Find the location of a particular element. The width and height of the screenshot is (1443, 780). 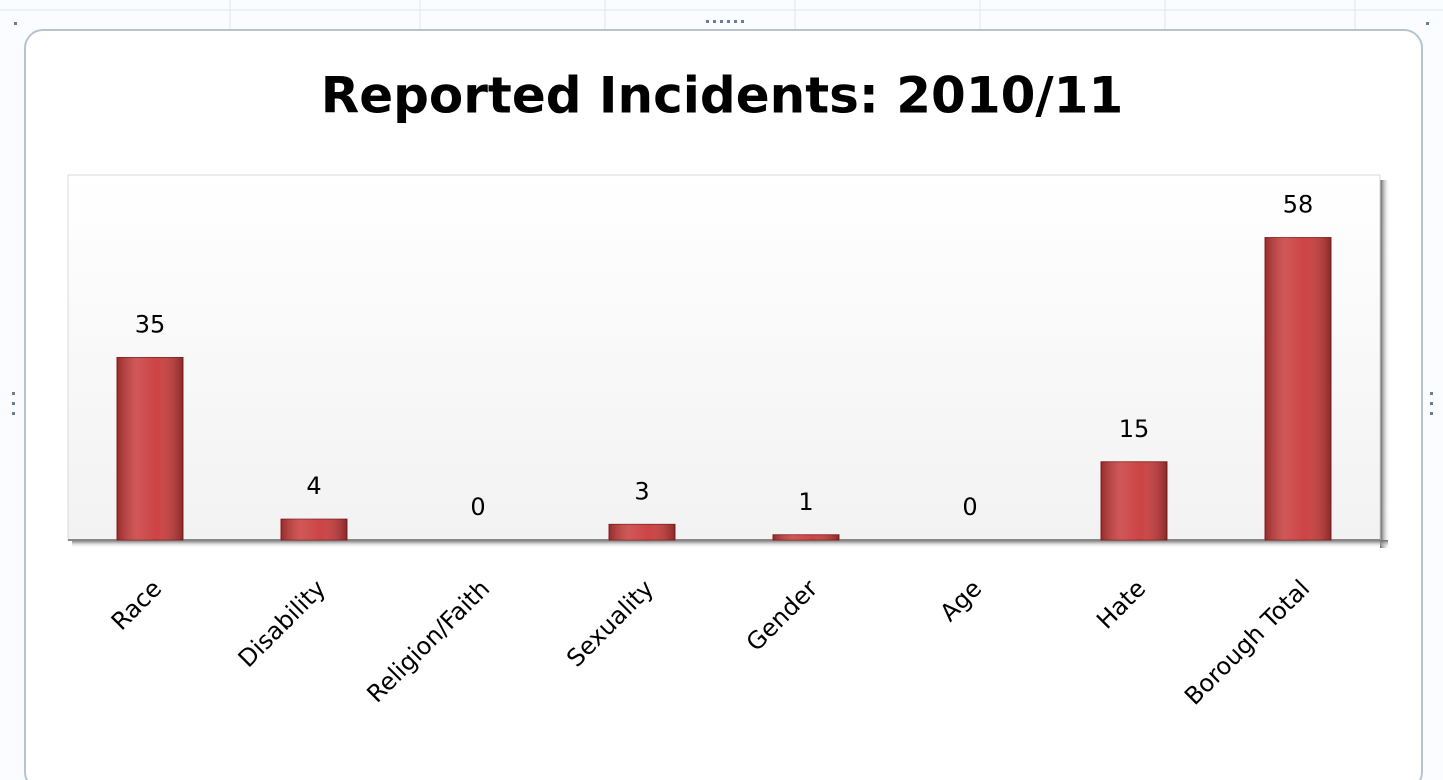

data-label: 35 is located at coordinates (150, 325).